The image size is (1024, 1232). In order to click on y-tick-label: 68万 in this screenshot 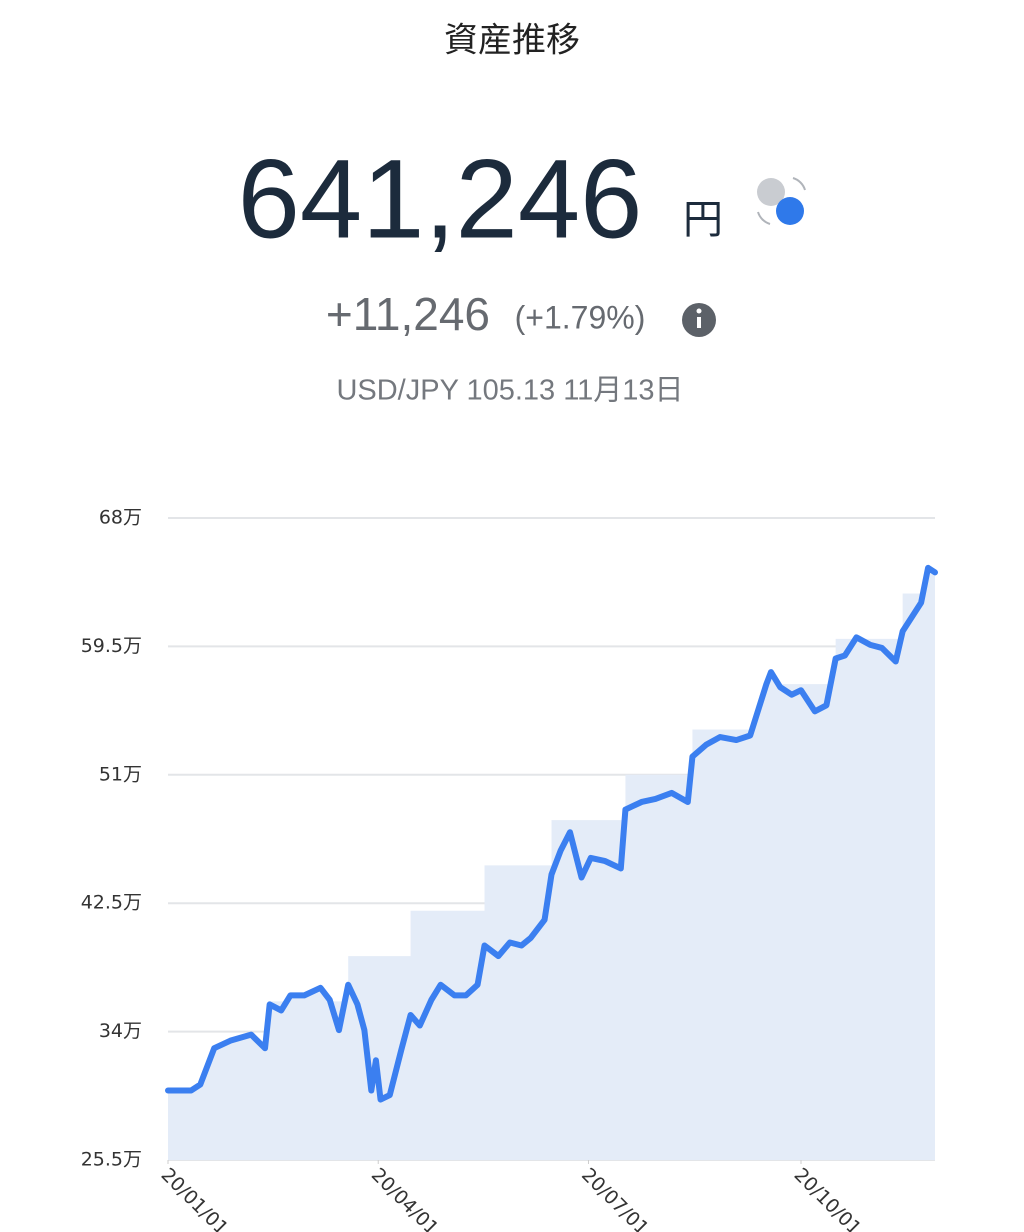, I will do `click(120, 518)`.